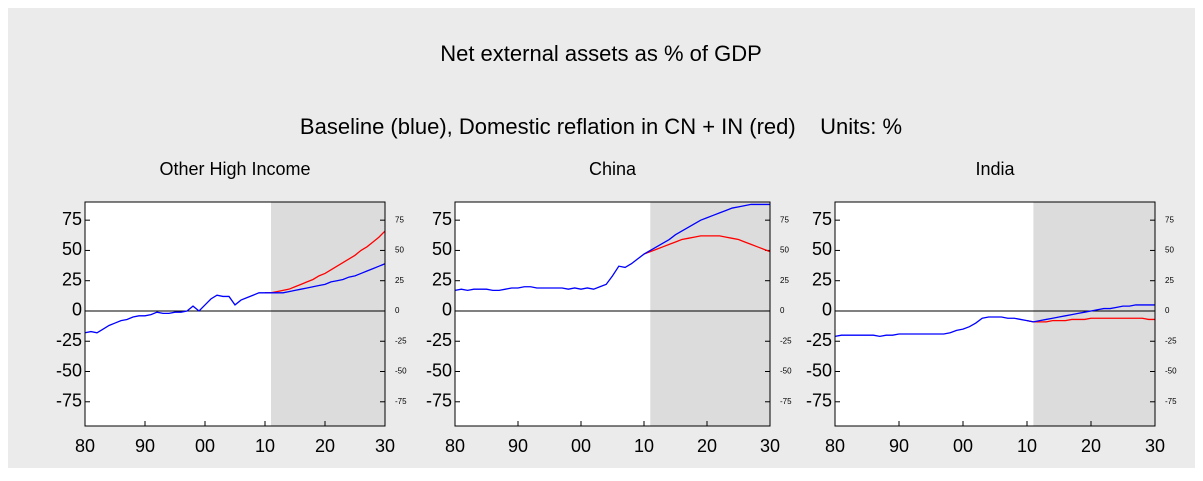  What do you see at coordinates (601, 53) in the screenshot?
I see `figure-title: Net external assets as % of GDP` at bounding box center [601, 53].